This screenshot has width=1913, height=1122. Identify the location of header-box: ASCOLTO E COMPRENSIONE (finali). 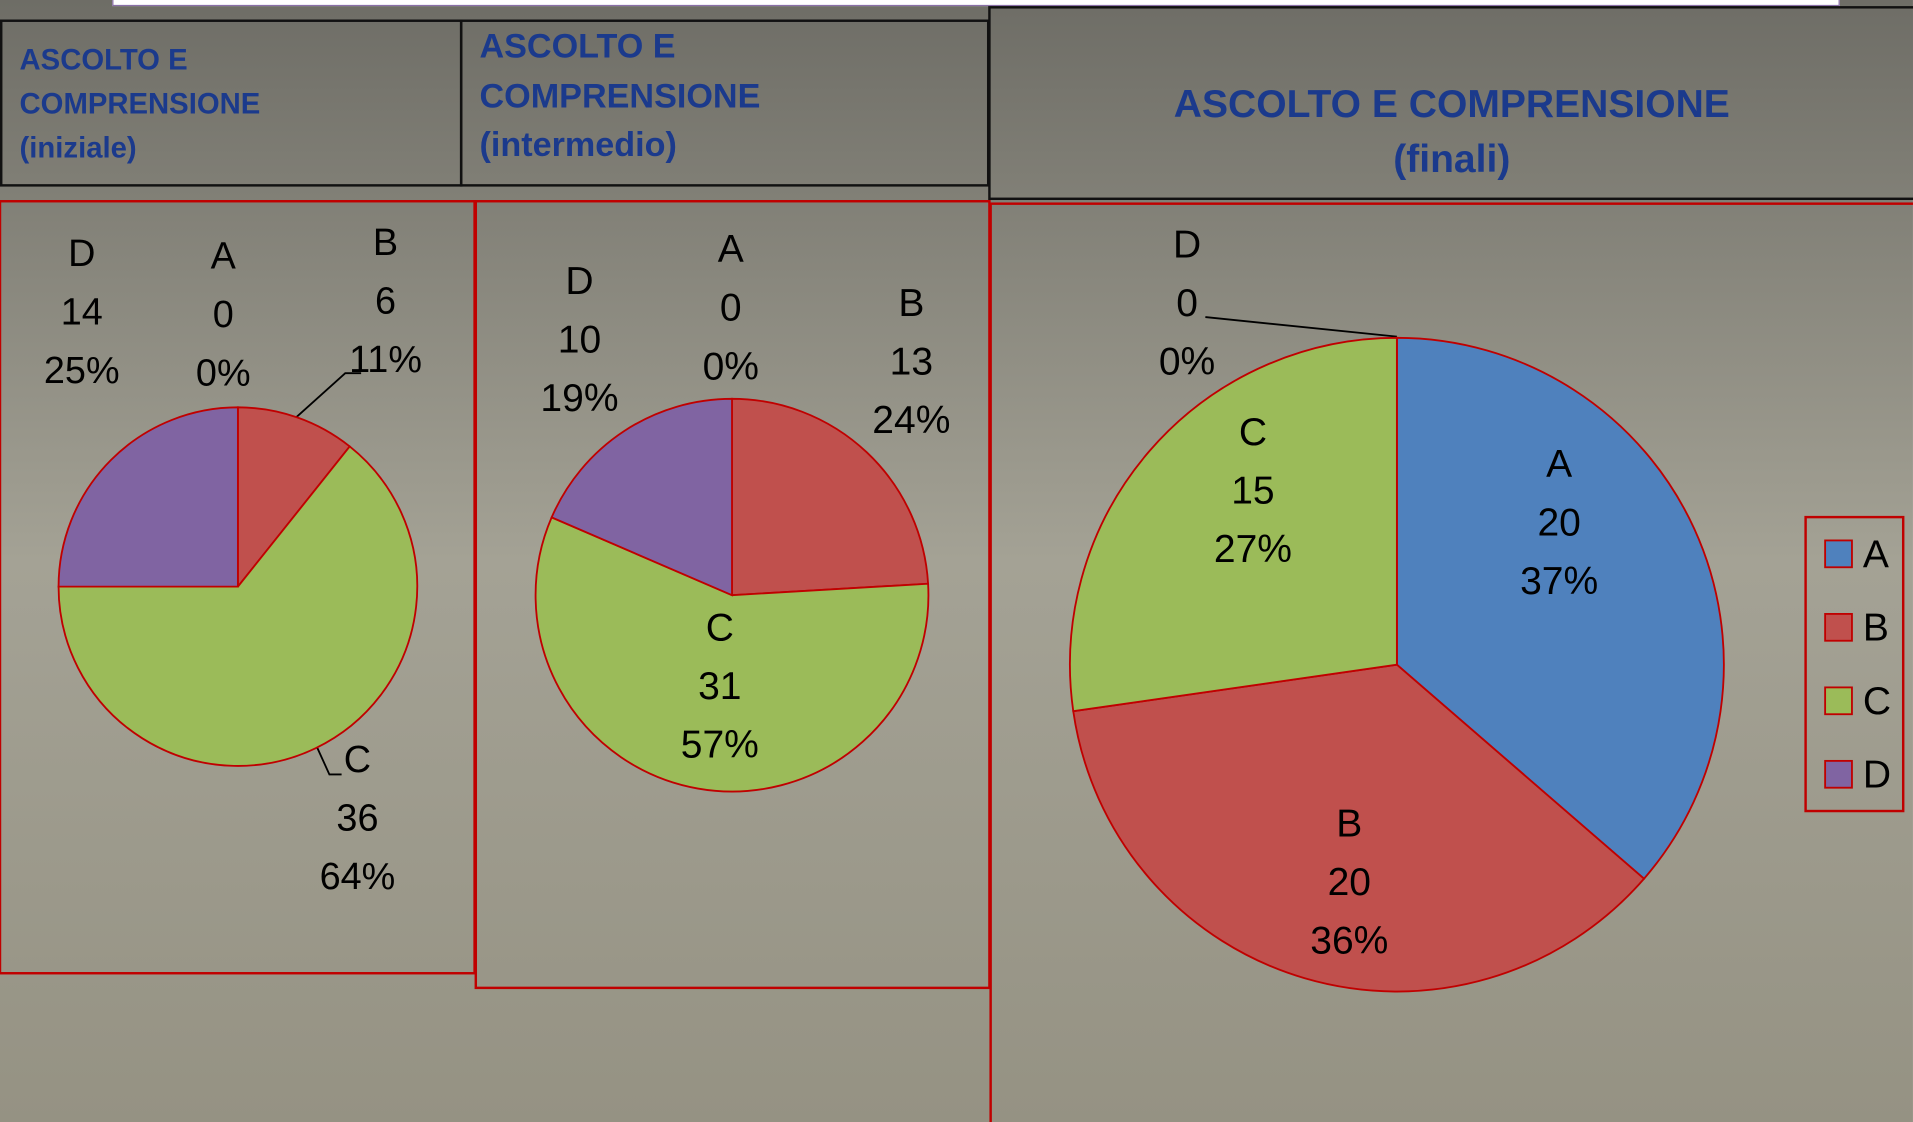
(1450, 103).